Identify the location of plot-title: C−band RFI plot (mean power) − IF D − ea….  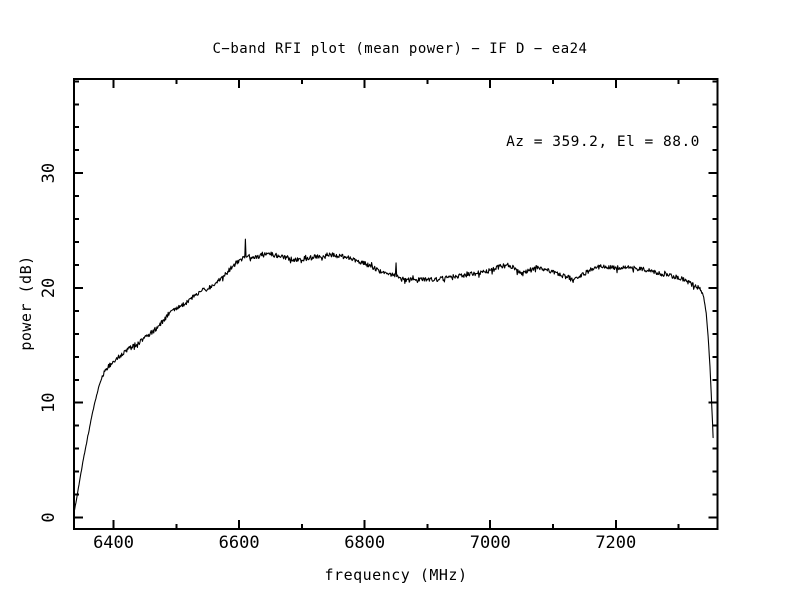
(399, 49).